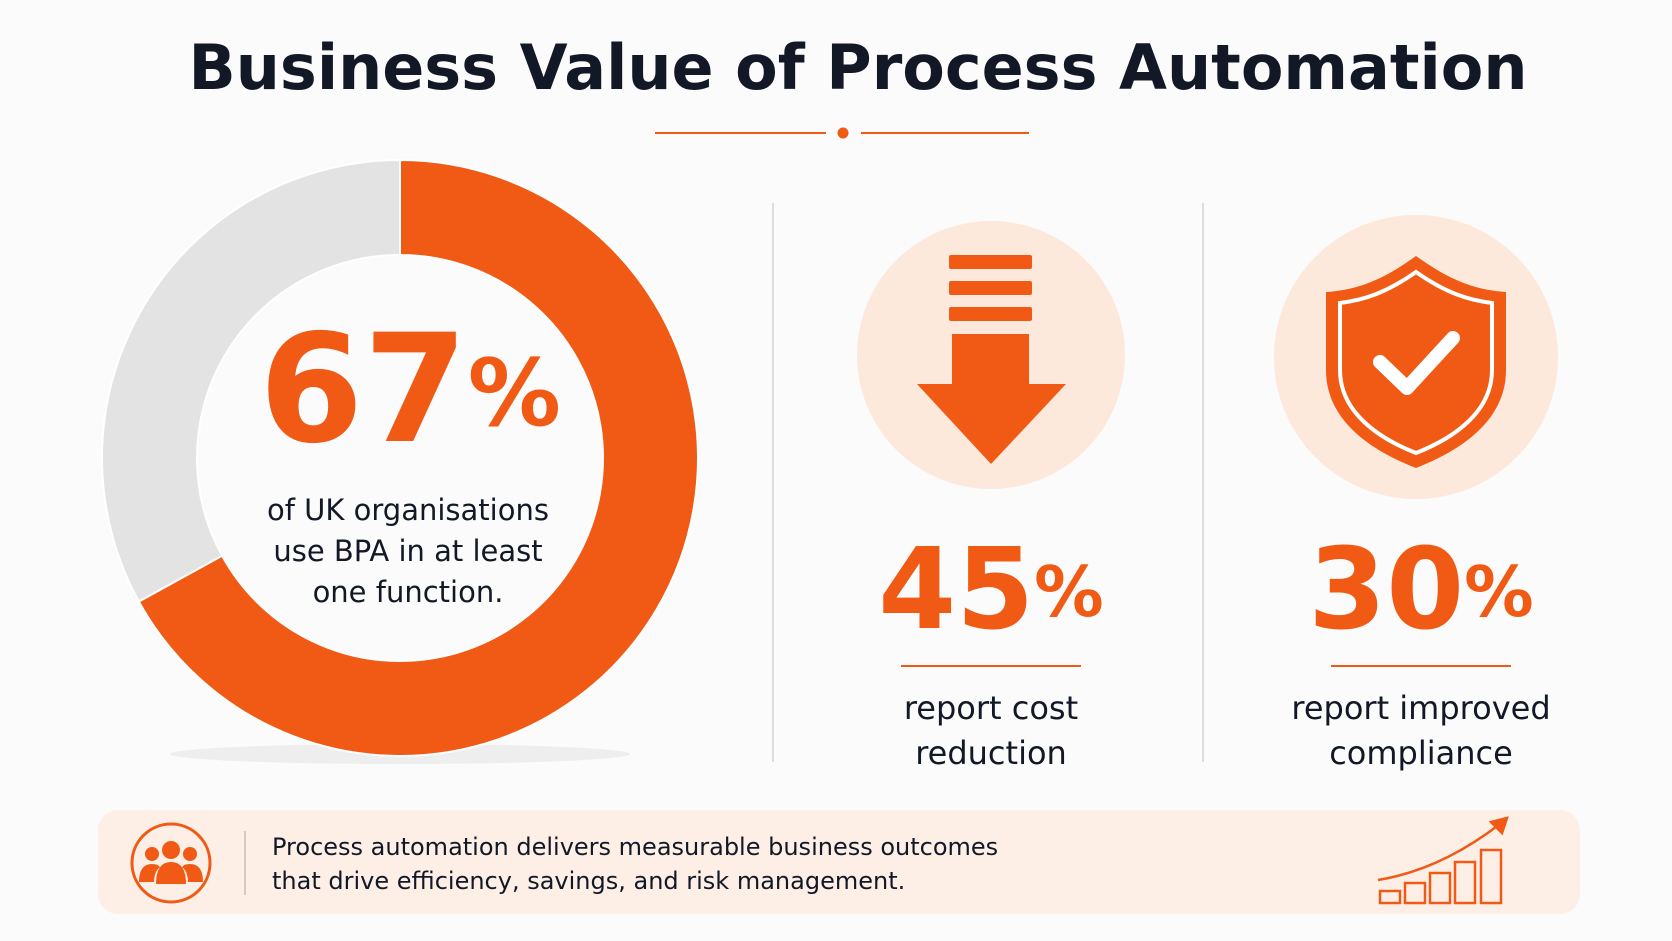  What do you see at coordinates (408, 592) in the screenshot?
I see `donut-caption: one function.` at bounding box center [408, 592].